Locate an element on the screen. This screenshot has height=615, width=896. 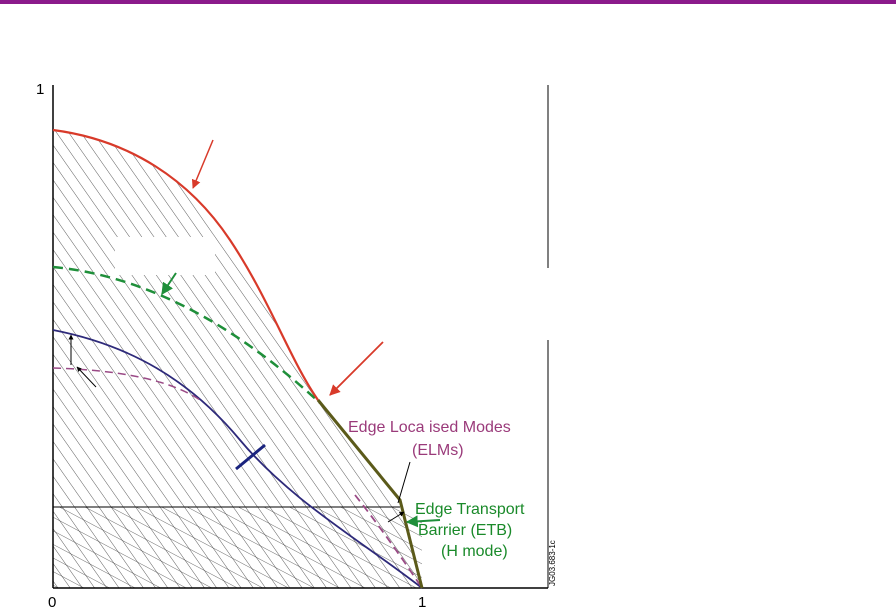
x-axis-origin-label: 0 is located at coordinates (52, 602).